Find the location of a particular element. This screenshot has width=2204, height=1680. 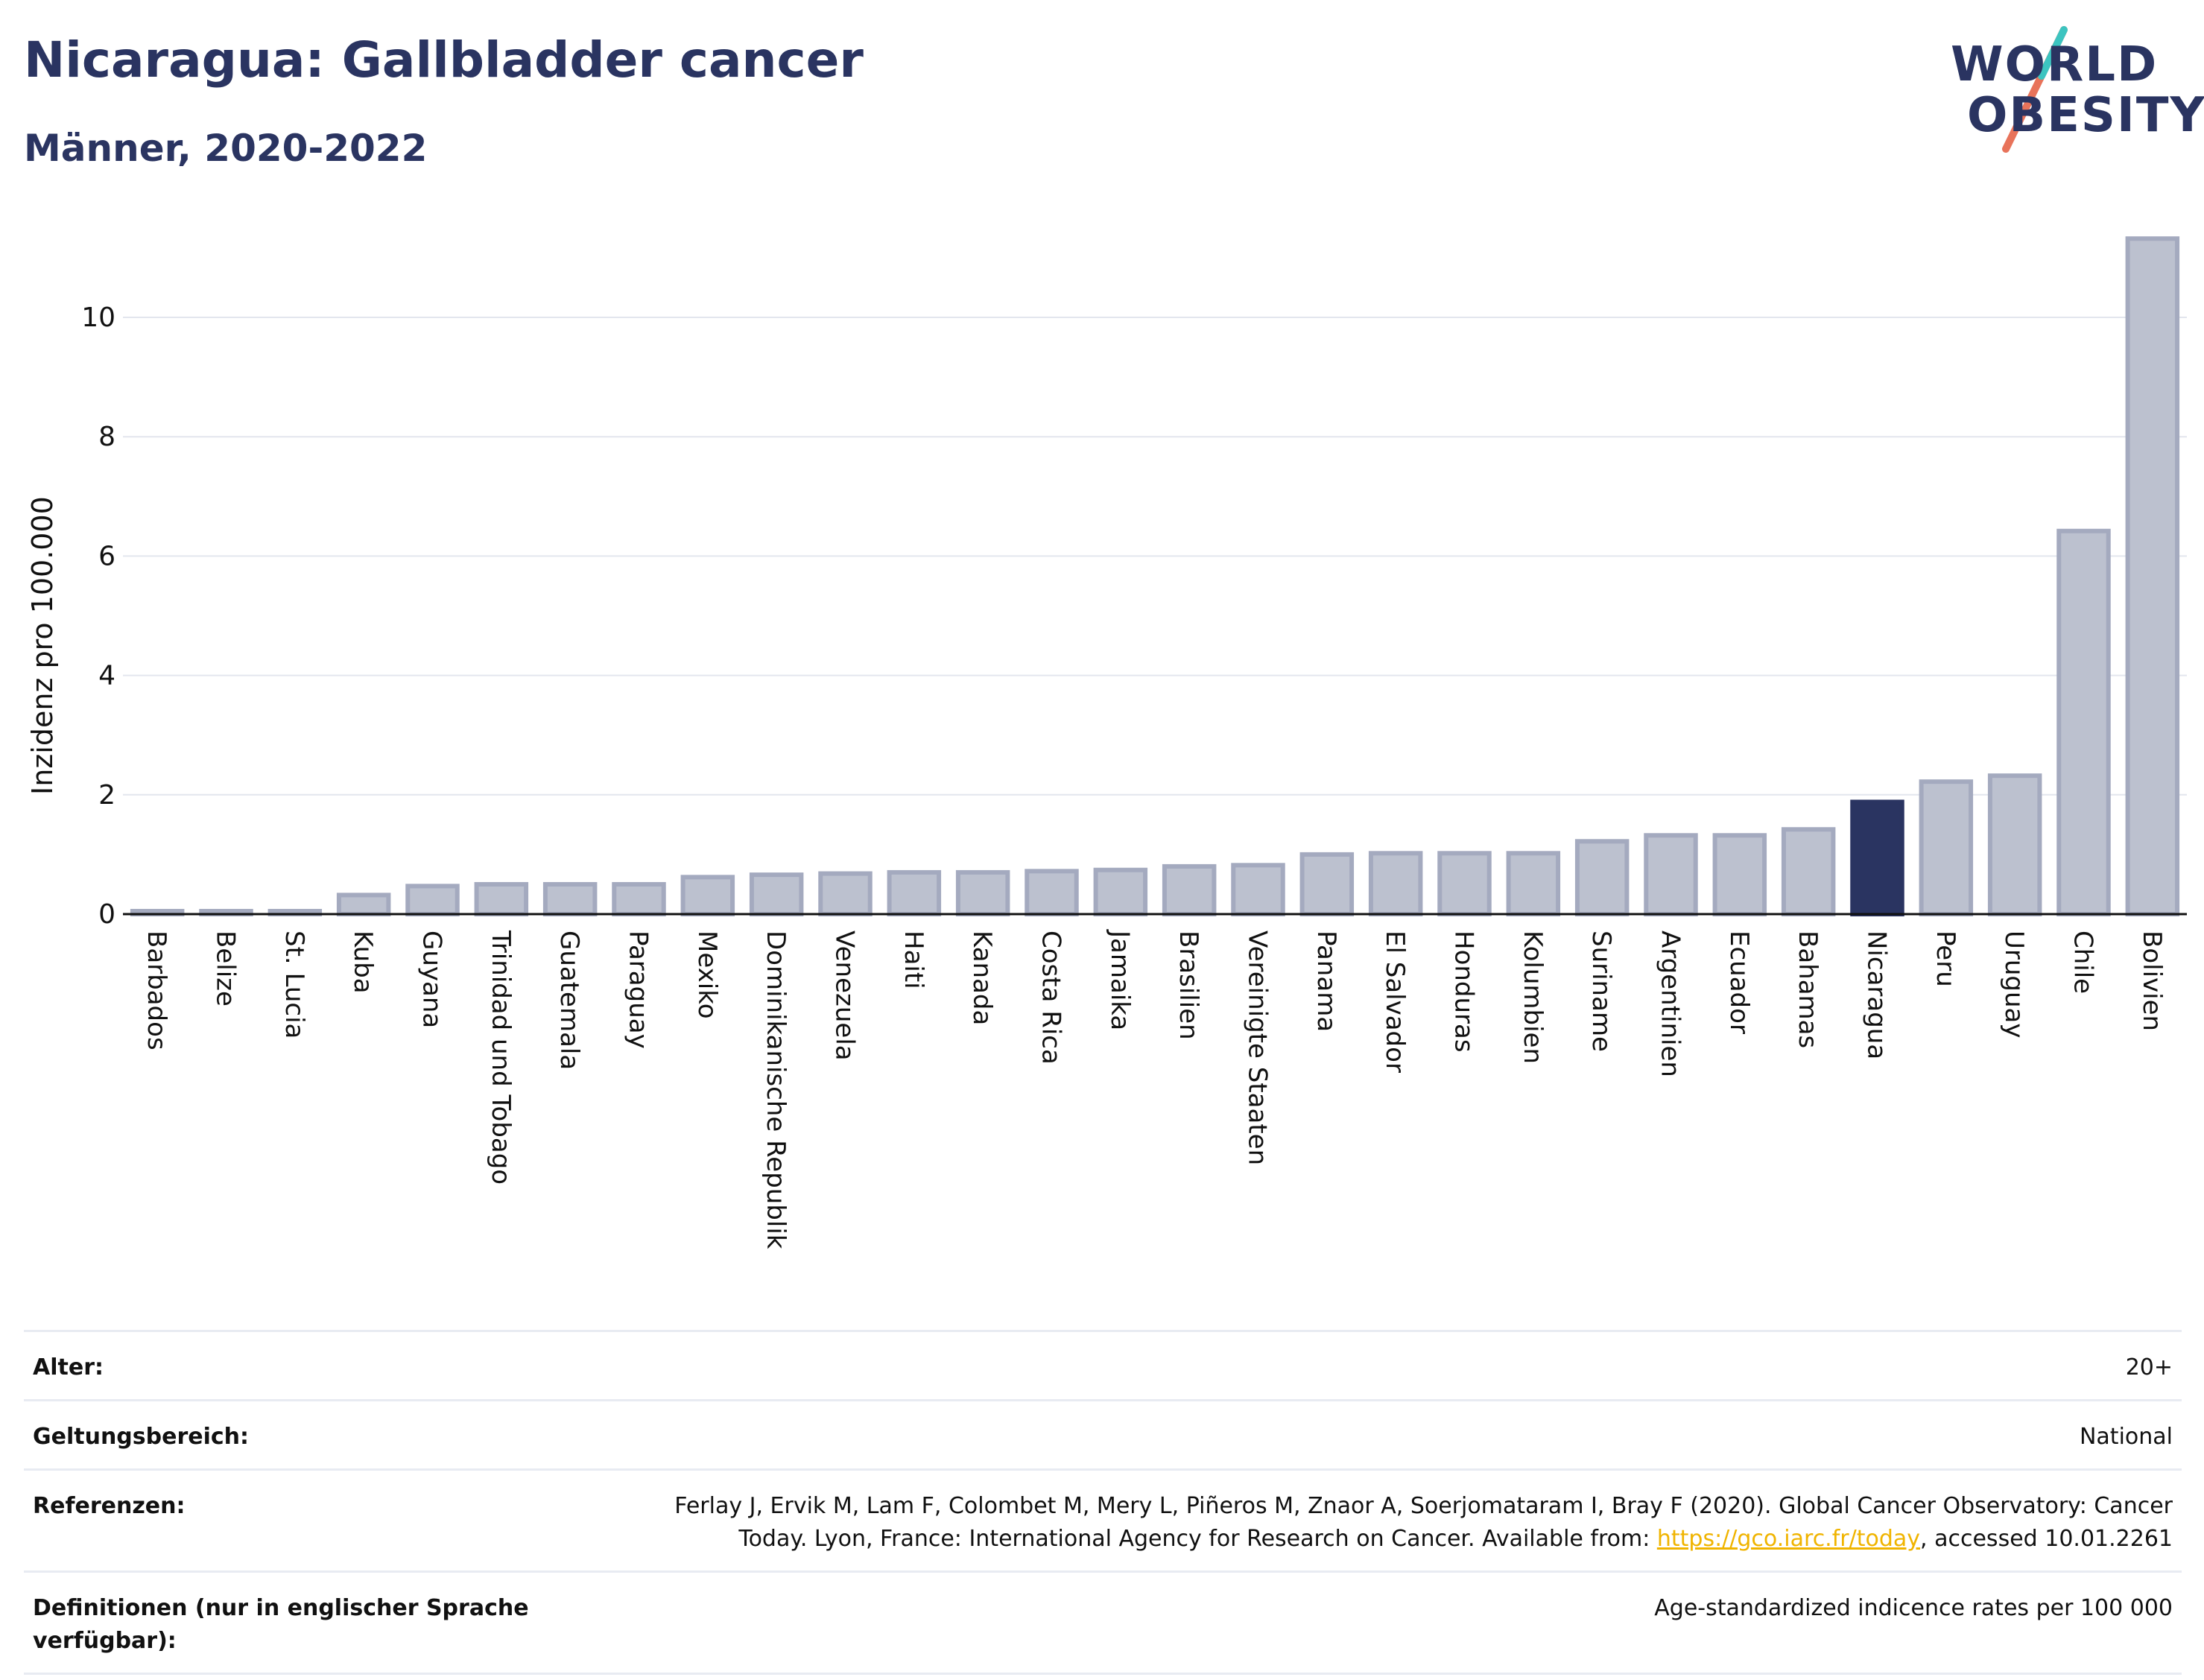

bar-argentinien is located at coordinates (1671, 875).